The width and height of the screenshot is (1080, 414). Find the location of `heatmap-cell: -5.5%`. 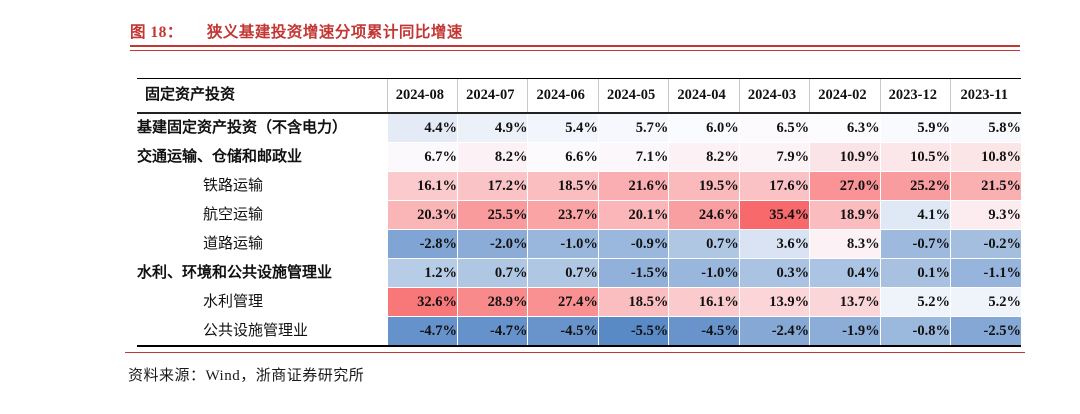

heatmap-cell: -5.5% is located at coordinates (633, 331).